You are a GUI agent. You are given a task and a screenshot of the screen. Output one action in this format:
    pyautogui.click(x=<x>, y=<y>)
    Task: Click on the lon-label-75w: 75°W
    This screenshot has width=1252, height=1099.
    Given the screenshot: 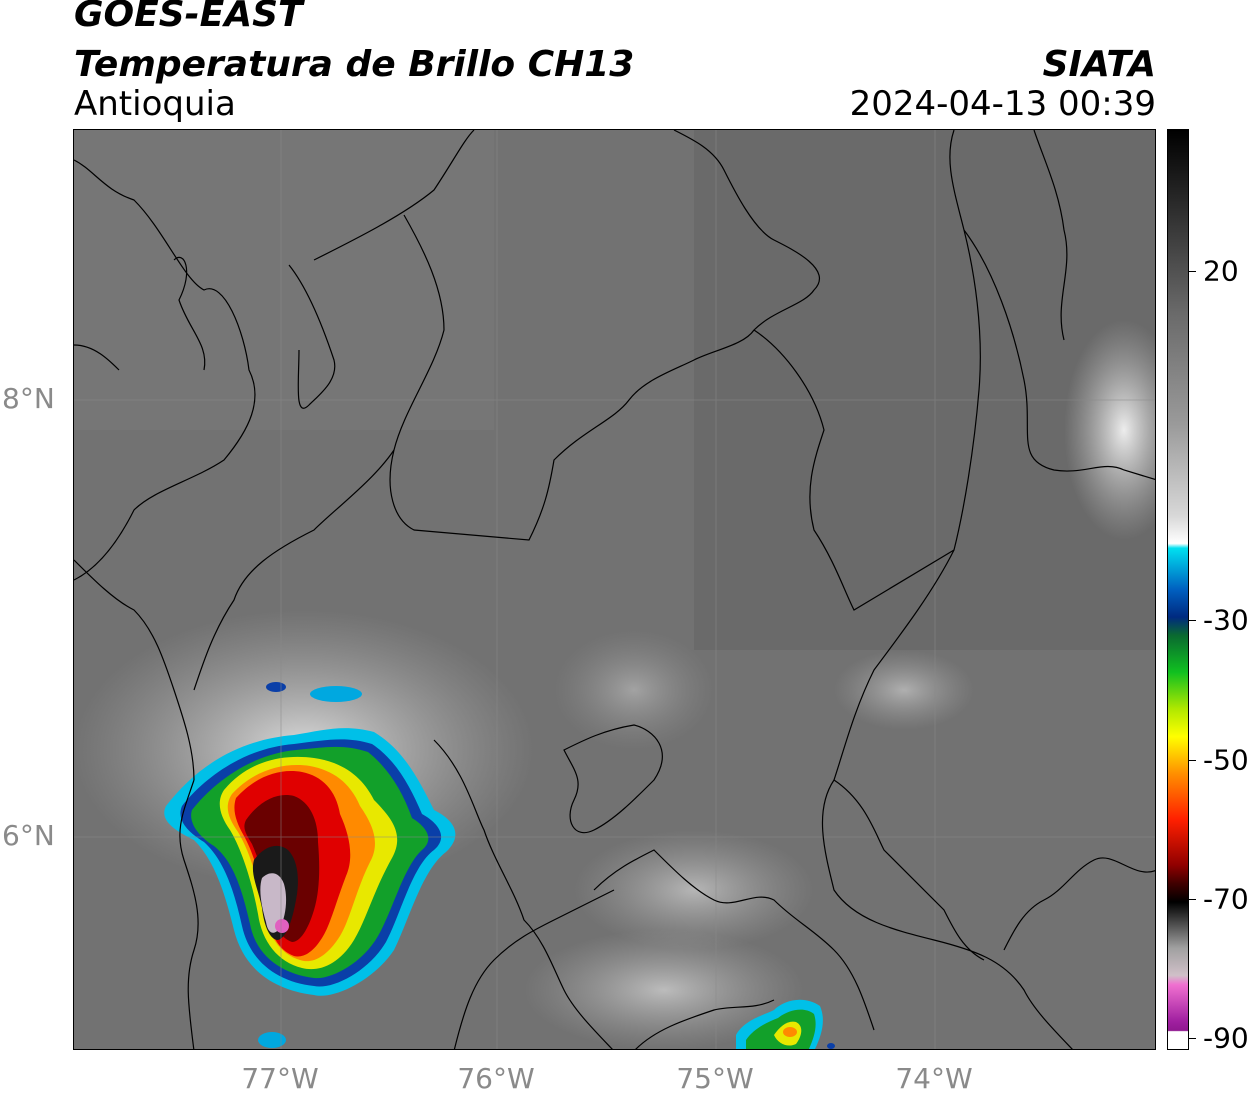 What is the action you would take?
    pyautogui.click(x=715, y=1078)
    